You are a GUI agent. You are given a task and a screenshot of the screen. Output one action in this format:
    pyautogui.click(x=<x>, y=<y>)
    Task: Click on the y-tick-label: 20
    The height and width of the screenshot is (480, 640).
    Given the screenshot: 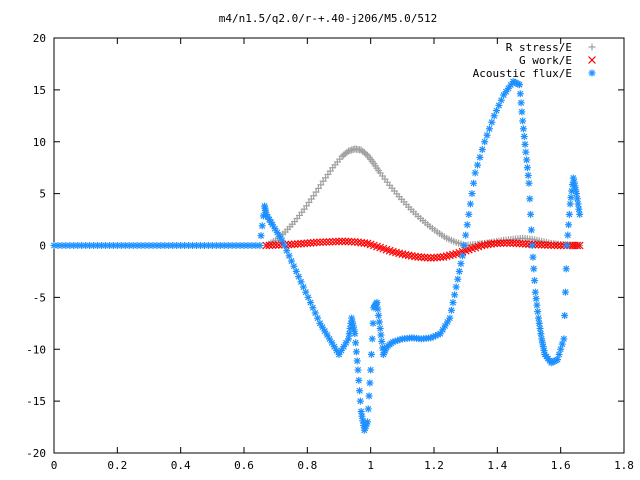 What is the action you would take?
    pyautogui.click(x=39, y=38)
    